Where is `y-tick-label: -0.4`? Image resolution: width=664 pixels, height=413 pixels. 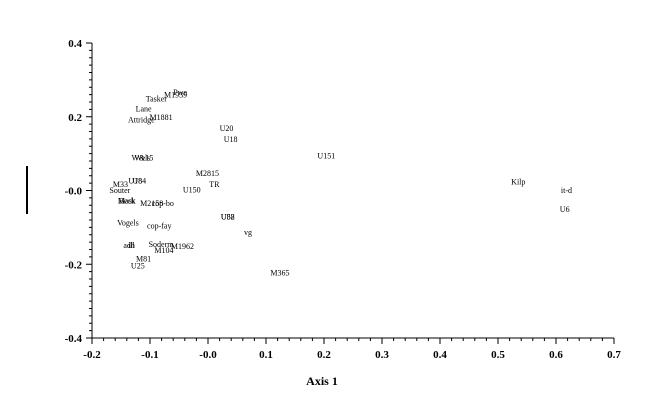 y-tick-label: -0.4 is located at coordinates (74, 339).